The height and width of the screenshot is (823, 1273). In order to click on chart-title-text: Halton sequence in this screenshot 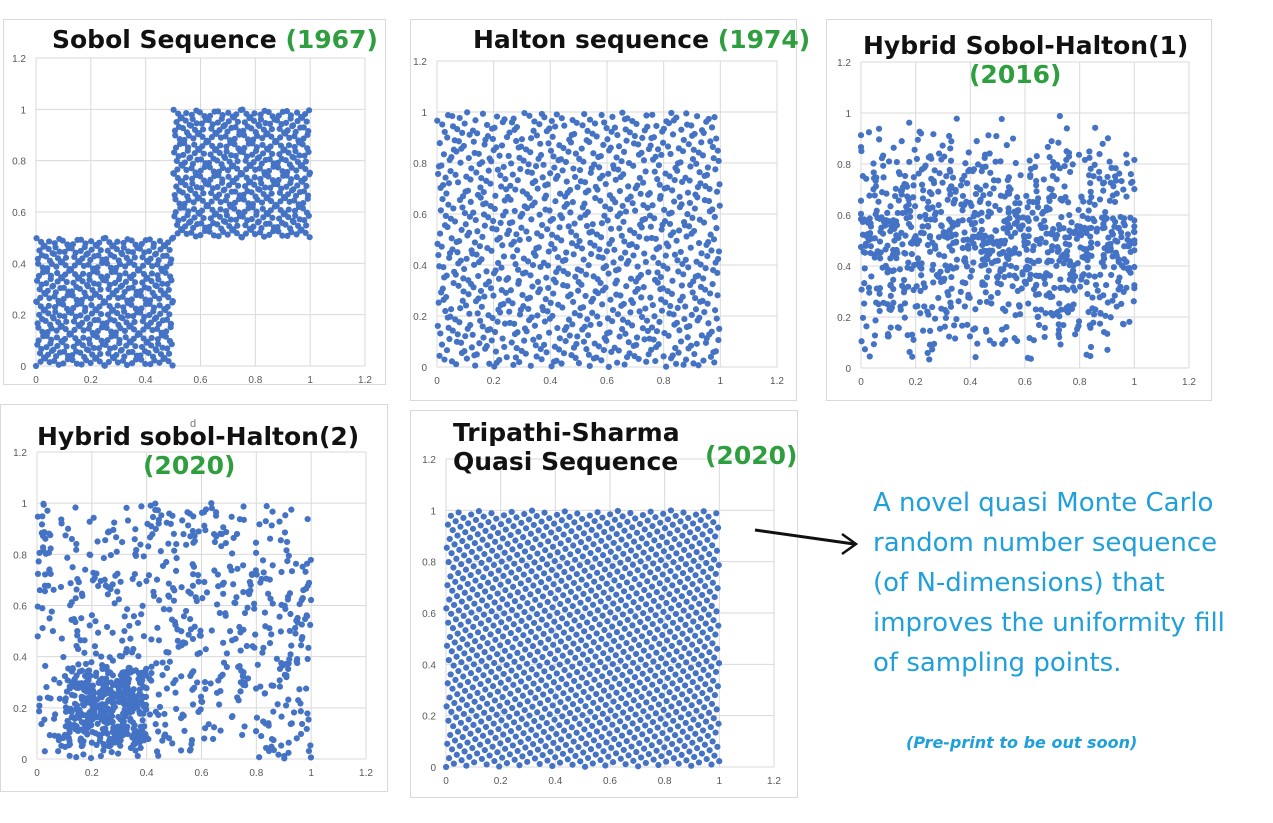, I will do `click(591, 39)`.